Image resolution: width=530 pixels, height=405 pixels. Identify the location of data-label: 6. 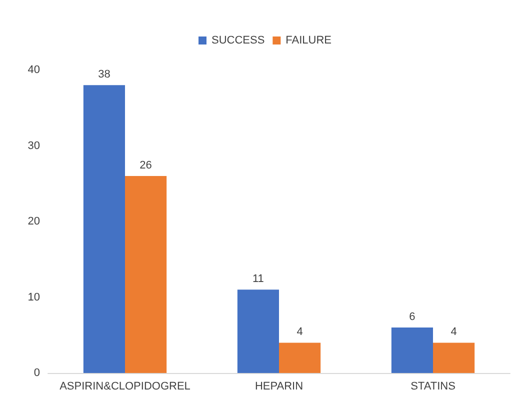
(412, 317).